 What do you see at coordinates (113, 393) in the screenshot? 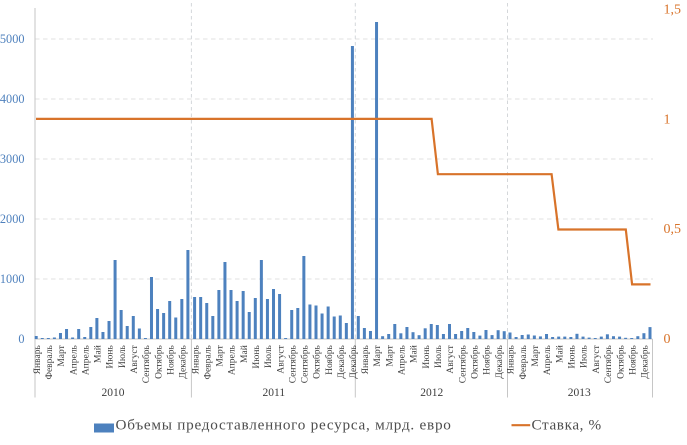
I see `svg-text: 2010` at bounding box center [113, 393].